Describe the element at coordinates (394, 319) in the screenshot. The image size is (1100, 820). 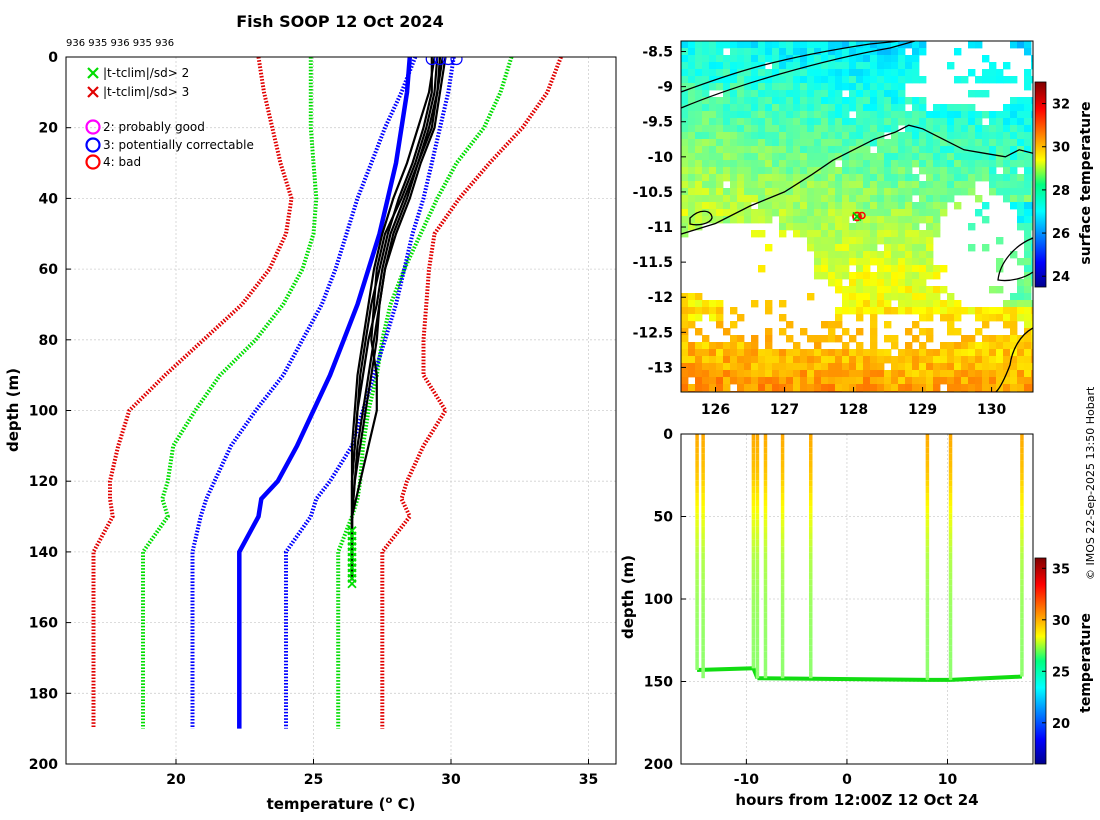
I see `xbt-profile-line` at that location.